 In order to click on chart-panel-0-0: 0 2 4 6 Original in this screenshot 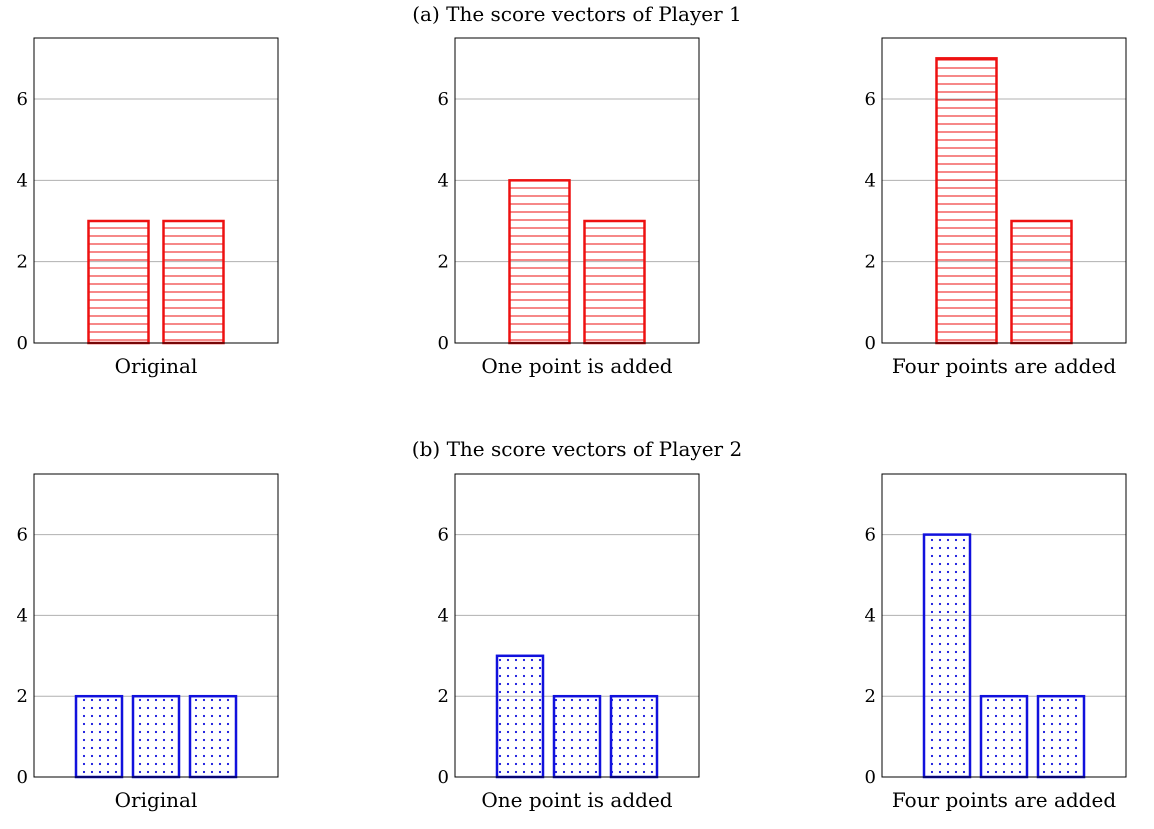, I will do `click(148, 207)`.